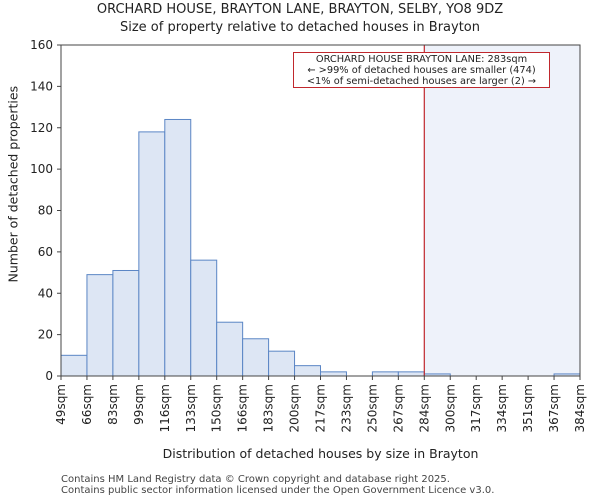  Describe the element at coordinates (87, 404) in the screenshot. I see `x-tick-label: 66sqm` at that location.